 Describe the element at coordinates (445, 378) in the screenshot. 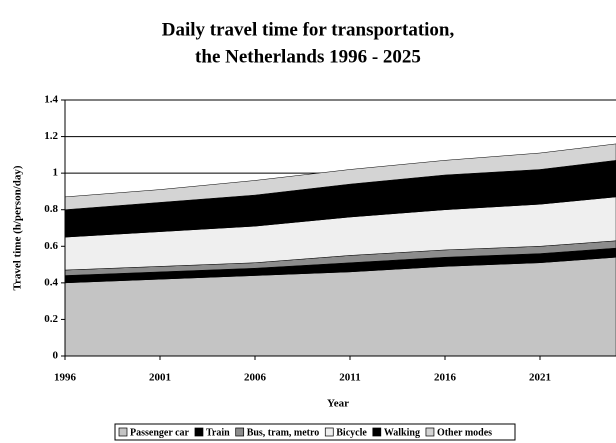

I see `x-tick-label: 2016` at that location.